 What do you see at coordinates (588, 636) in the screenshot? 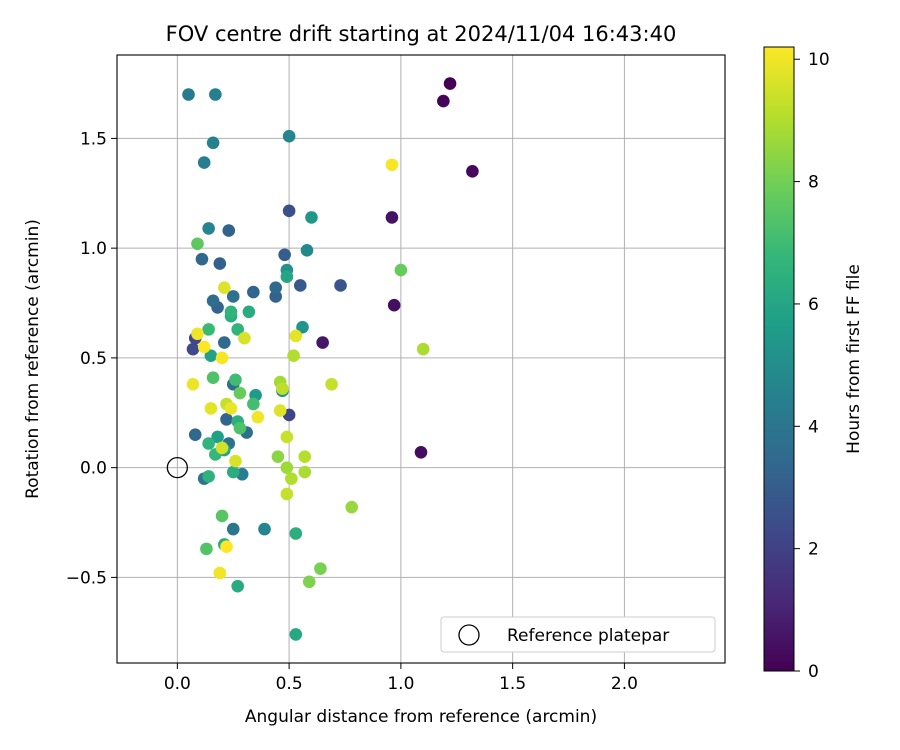
I see `legend-label-reference: Reference platepar` at bounding box center [588, 636].